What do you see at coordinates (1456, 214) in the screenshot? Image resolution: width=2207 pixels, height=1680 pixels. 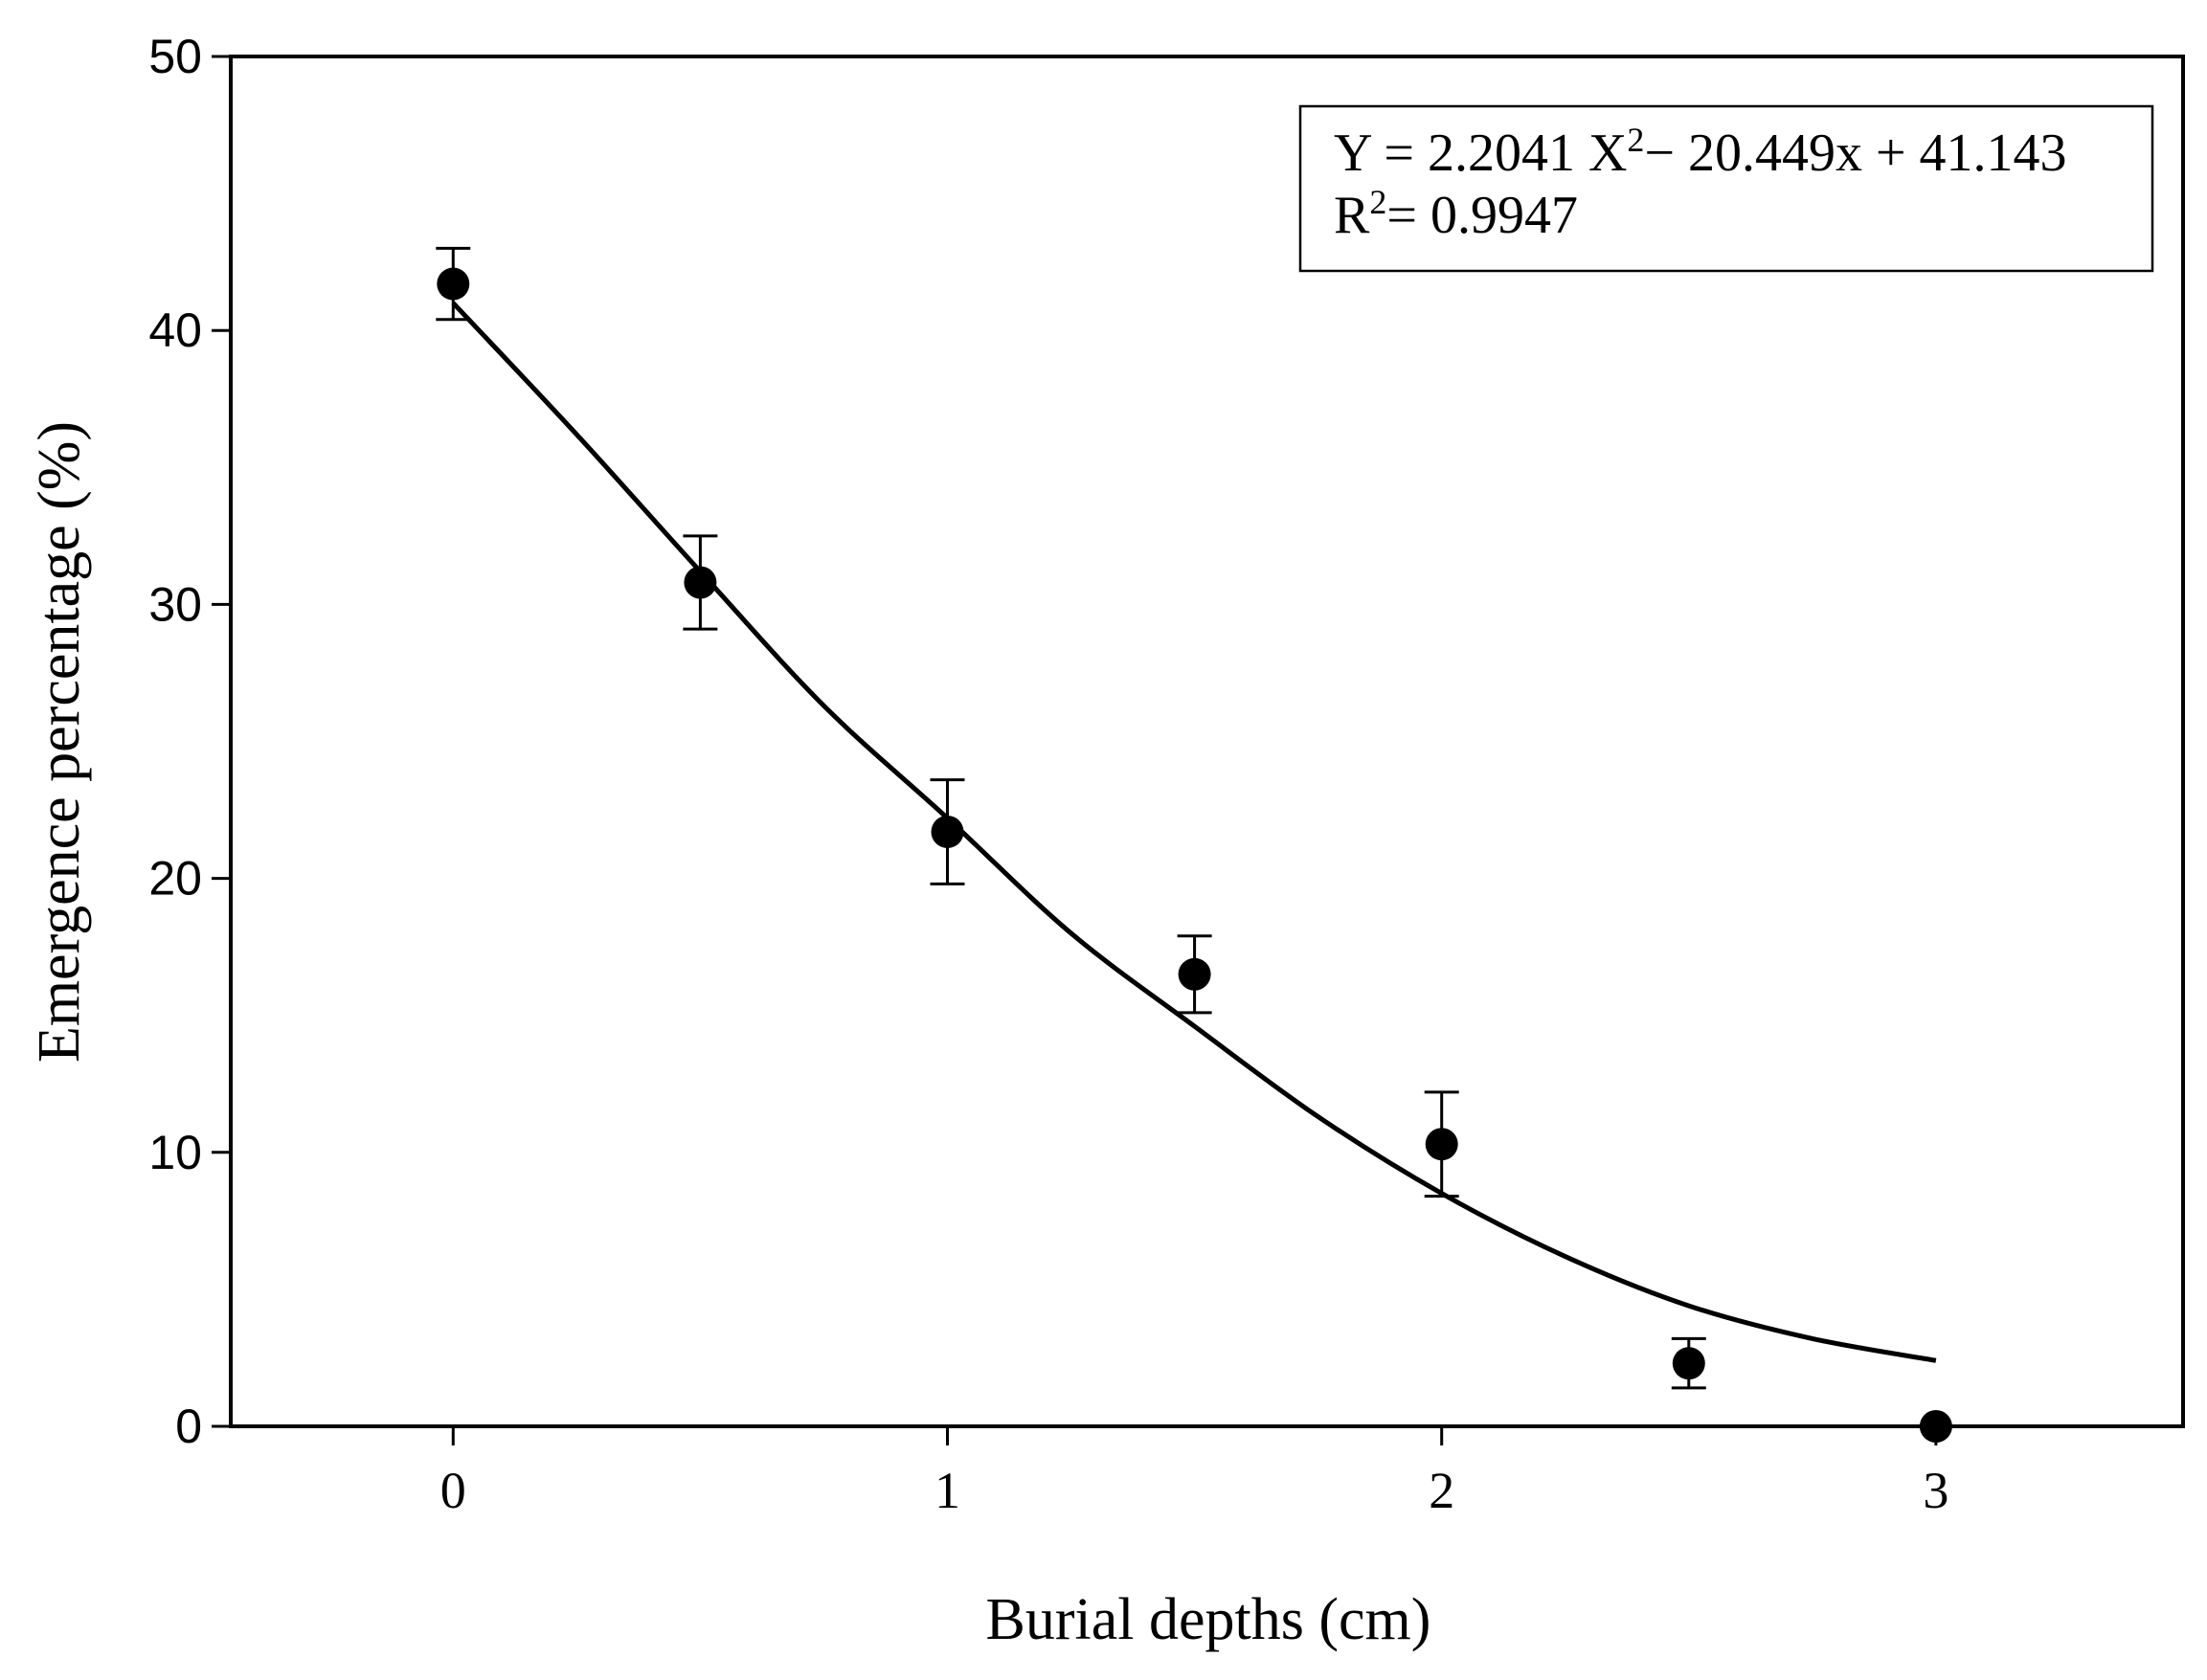 I see `r-squared-value: R2= 0.9947` at bounding box center [1456, 214].